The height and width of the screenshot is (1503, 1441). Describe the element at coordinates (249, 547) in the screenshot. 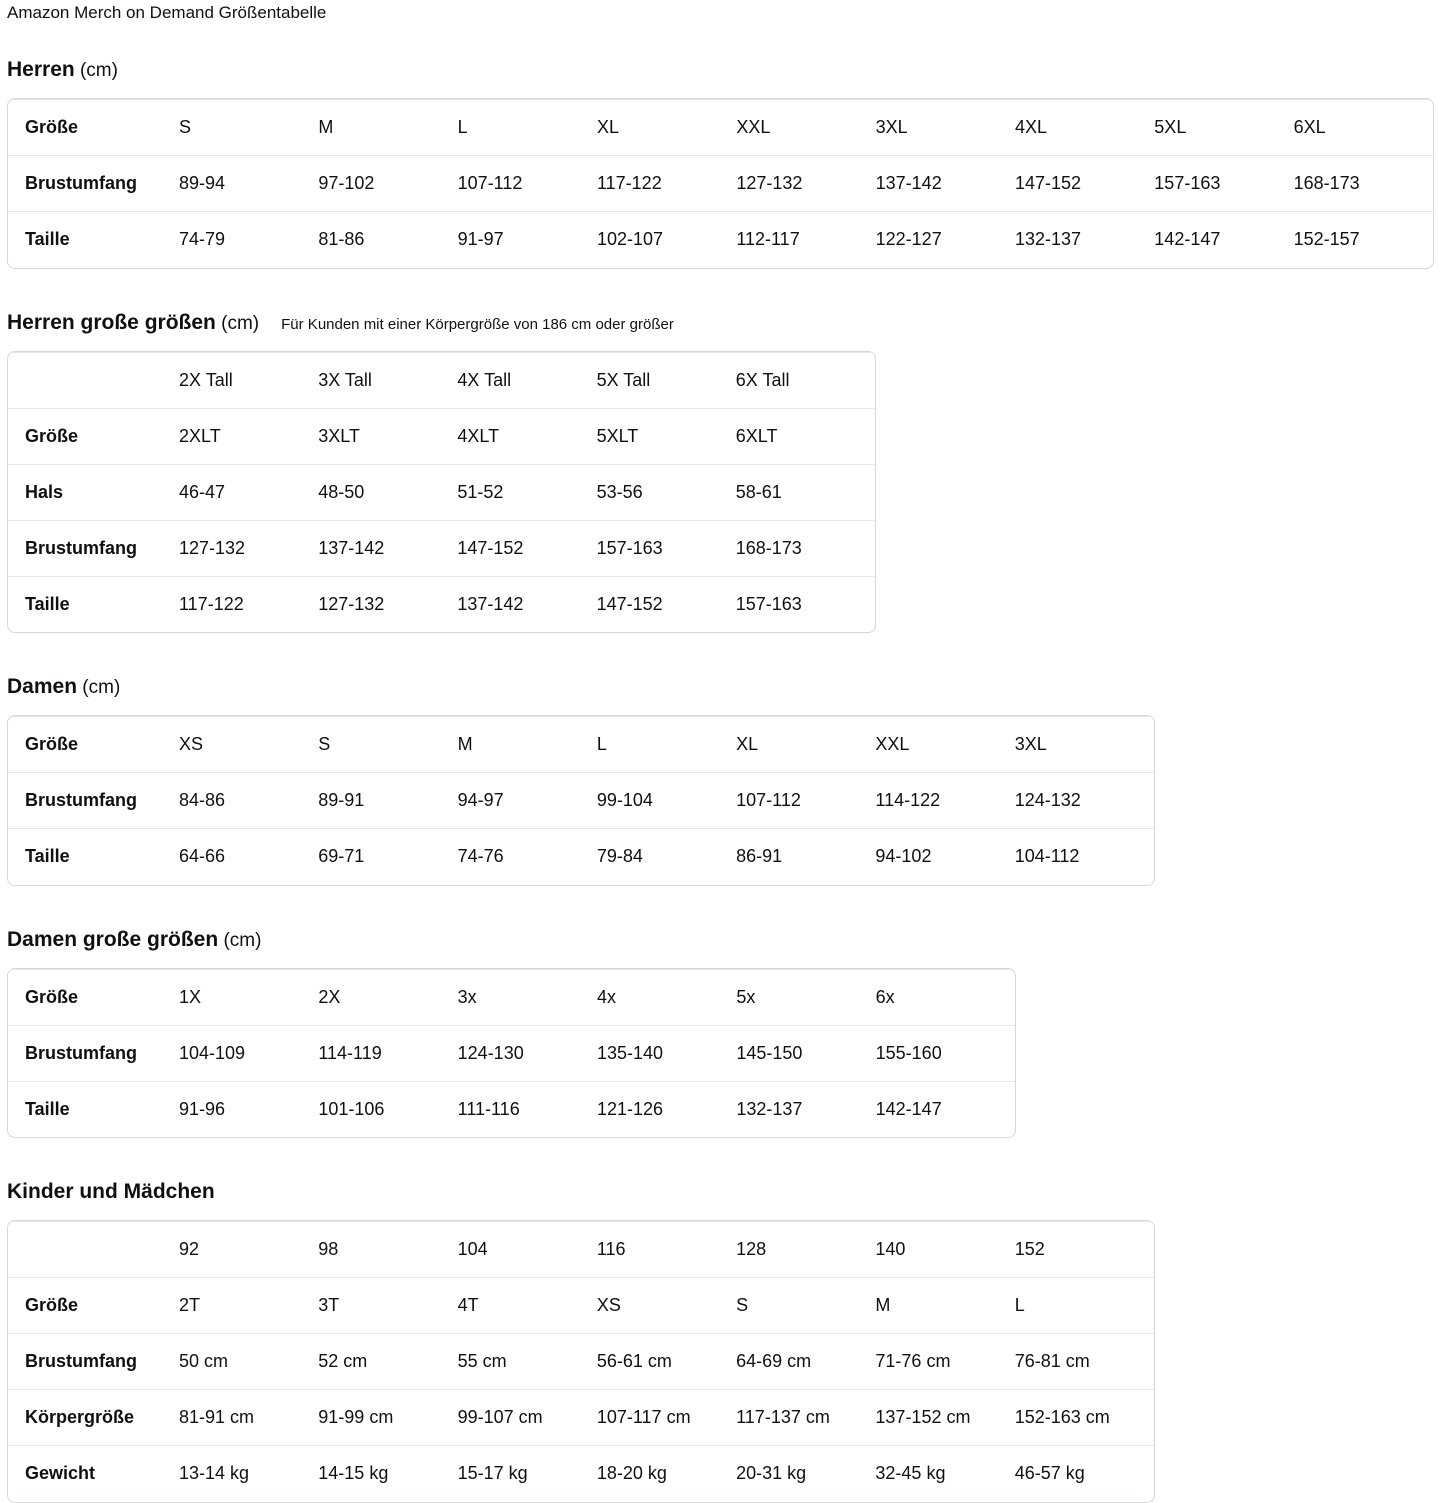

I see `size-cell: 127-132` at that location.